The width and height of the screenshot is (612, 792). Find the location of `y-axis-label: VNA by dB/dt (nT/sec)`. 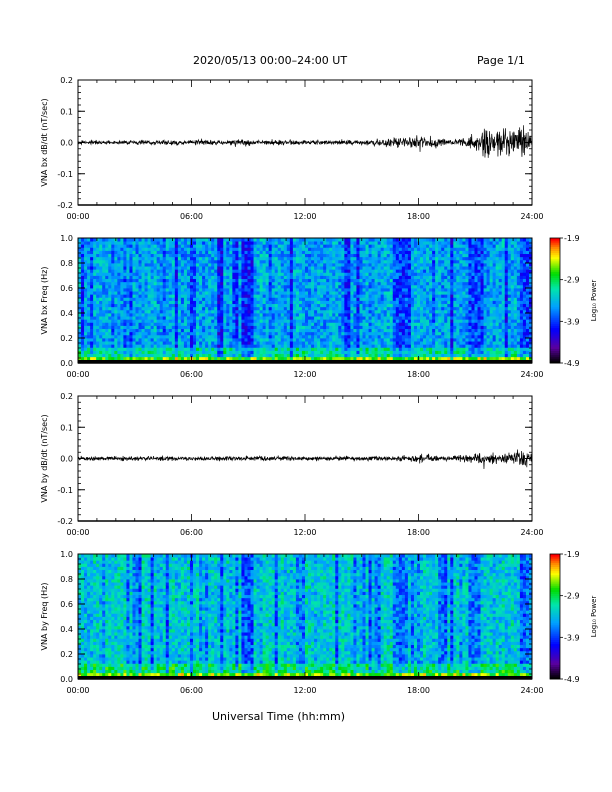

y-axis-label: VNA by dB/dt (nT/sec) is located at coordinates (44, 458).